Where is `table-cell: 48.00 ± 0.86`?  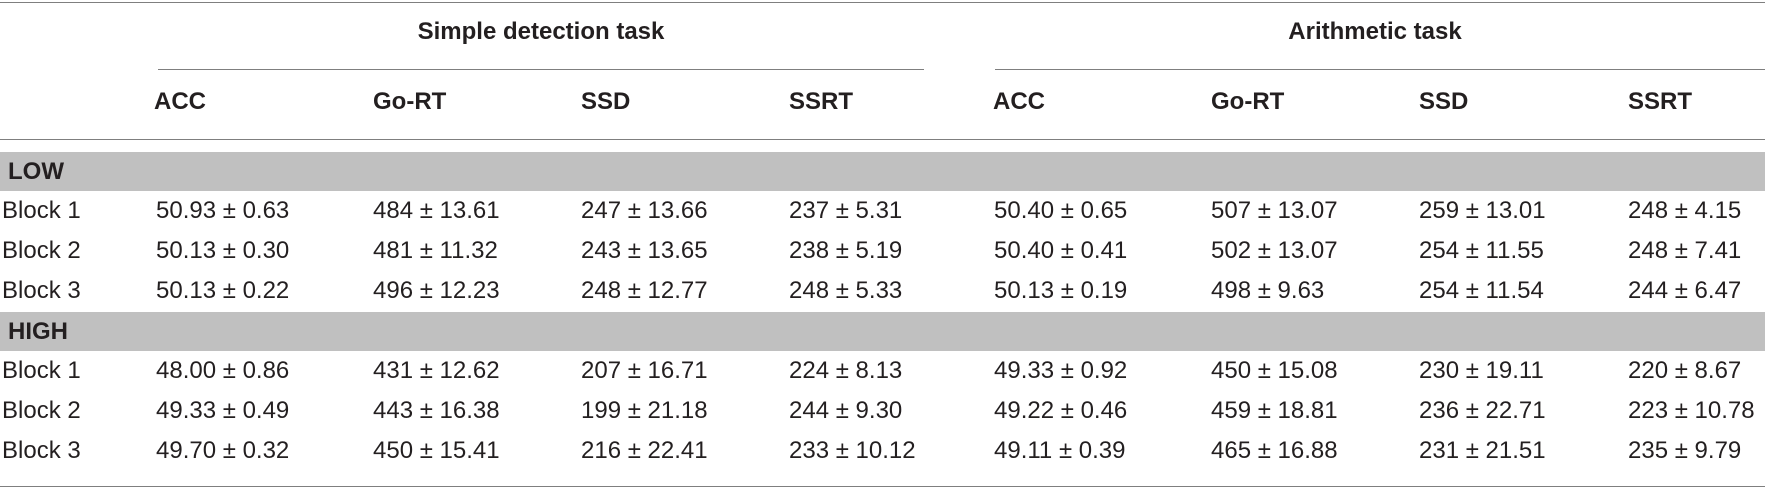
table-cell: 48.00 ± 0.86 is located at coordinates (223, 370).